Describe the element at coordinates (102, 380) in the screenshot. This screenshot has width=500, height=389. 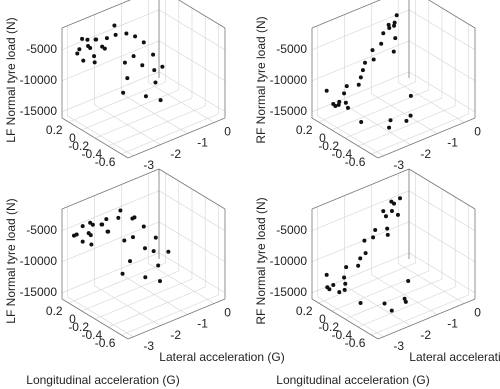
I see `y-axis-title: Longitudinal acceleration (G)` at that location.